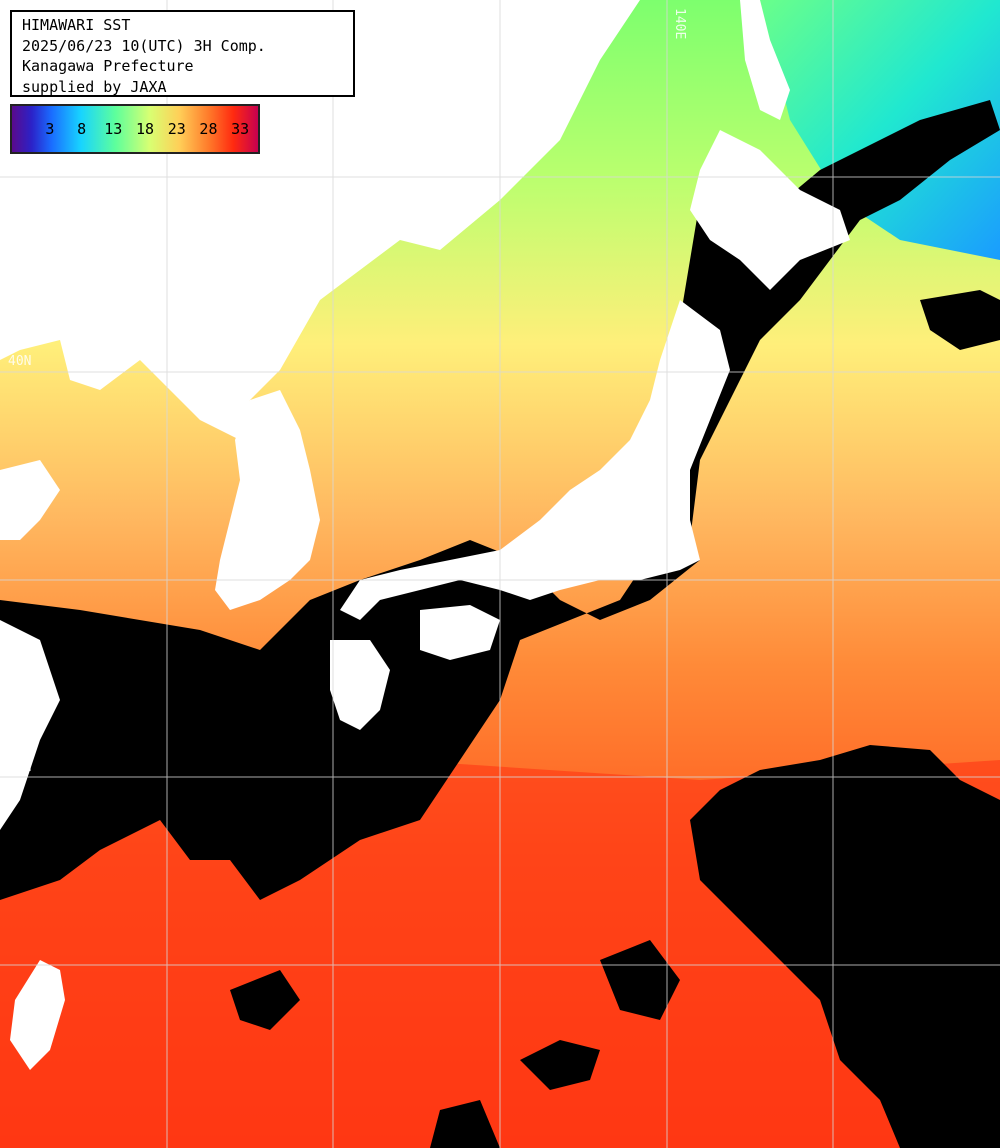 Image resolution: width=1000 pixels, height=1148 pixels. I want to click on colorbar-tick: 28, so click(208, 129).